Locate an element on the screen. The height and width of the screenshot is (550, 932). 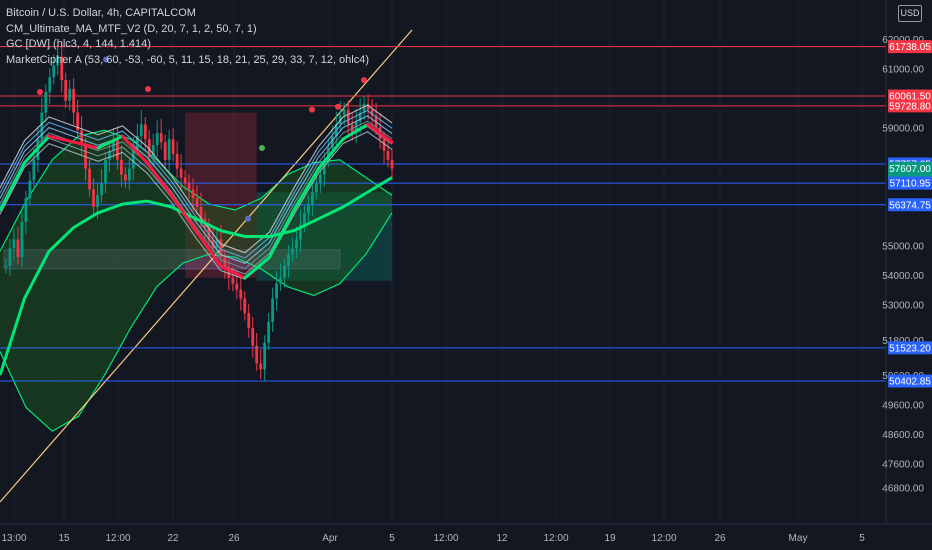
price-label: 50402.85 is located at coordinates (910, 381).